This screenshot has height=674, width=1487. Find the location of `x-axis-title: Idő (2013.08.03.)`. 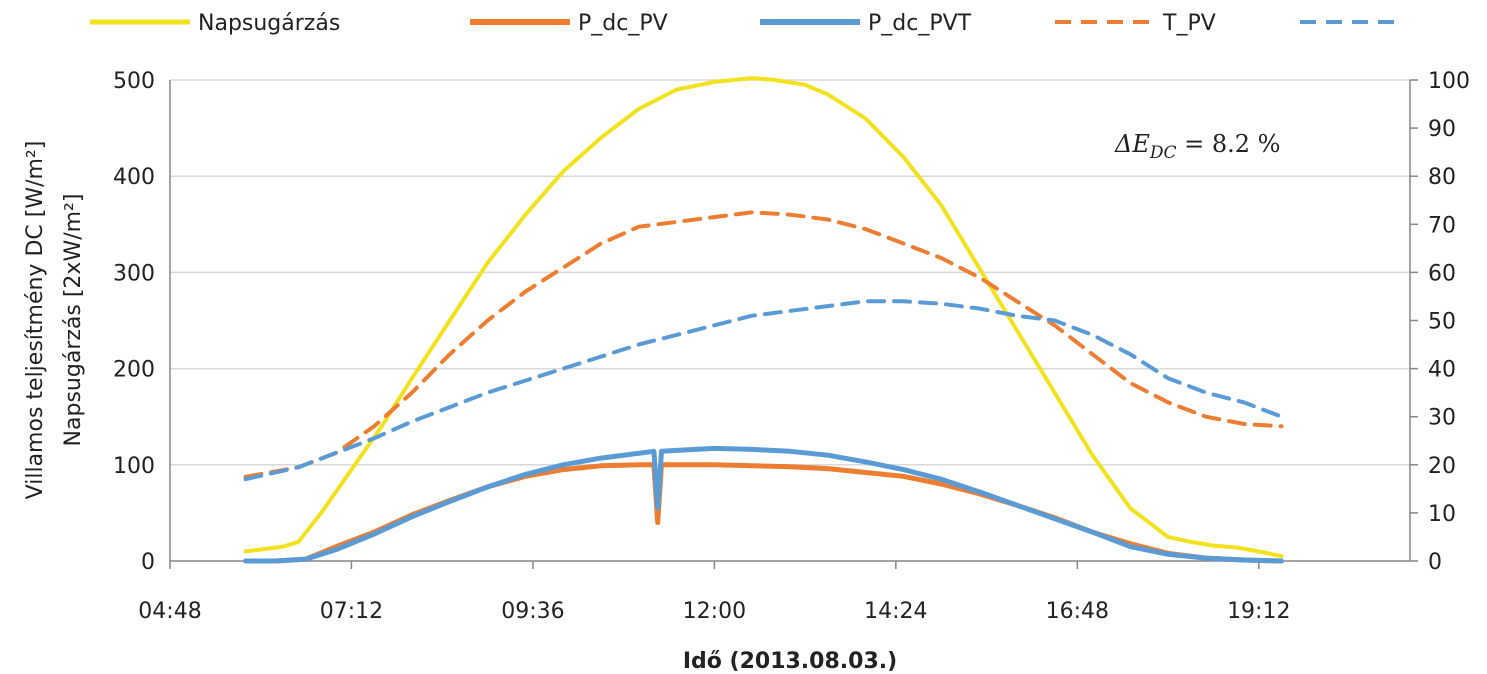

x-axis-title: Idő (2013.08.03.) is located at coordinates (790, 661).